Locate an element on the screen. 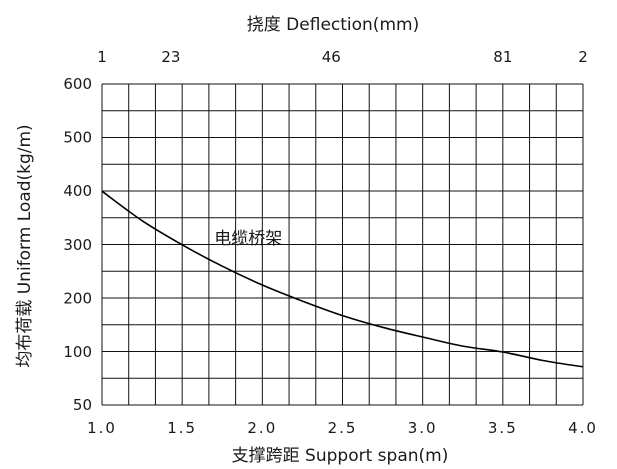 This screenshot has width=617, height=469. x-tick-label: 3.0 is located at coordinates (423, 428).